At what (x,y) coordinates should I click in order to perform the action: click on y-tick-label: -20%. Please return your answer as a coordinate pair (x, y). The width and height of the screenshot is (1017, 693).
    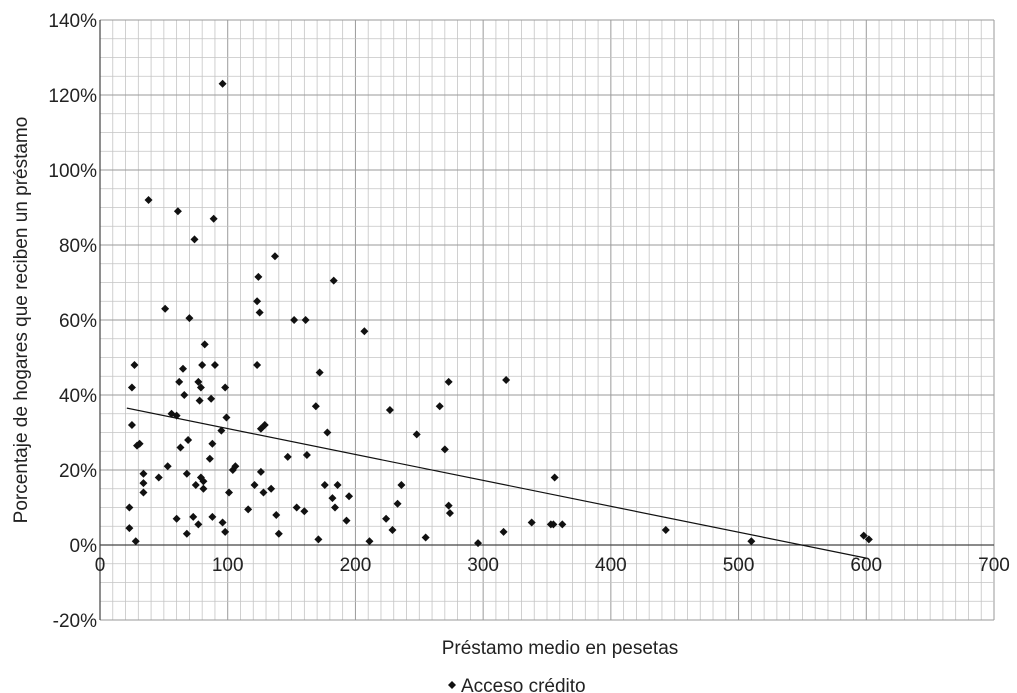
    Looking at the image, I should click on (75, 621).